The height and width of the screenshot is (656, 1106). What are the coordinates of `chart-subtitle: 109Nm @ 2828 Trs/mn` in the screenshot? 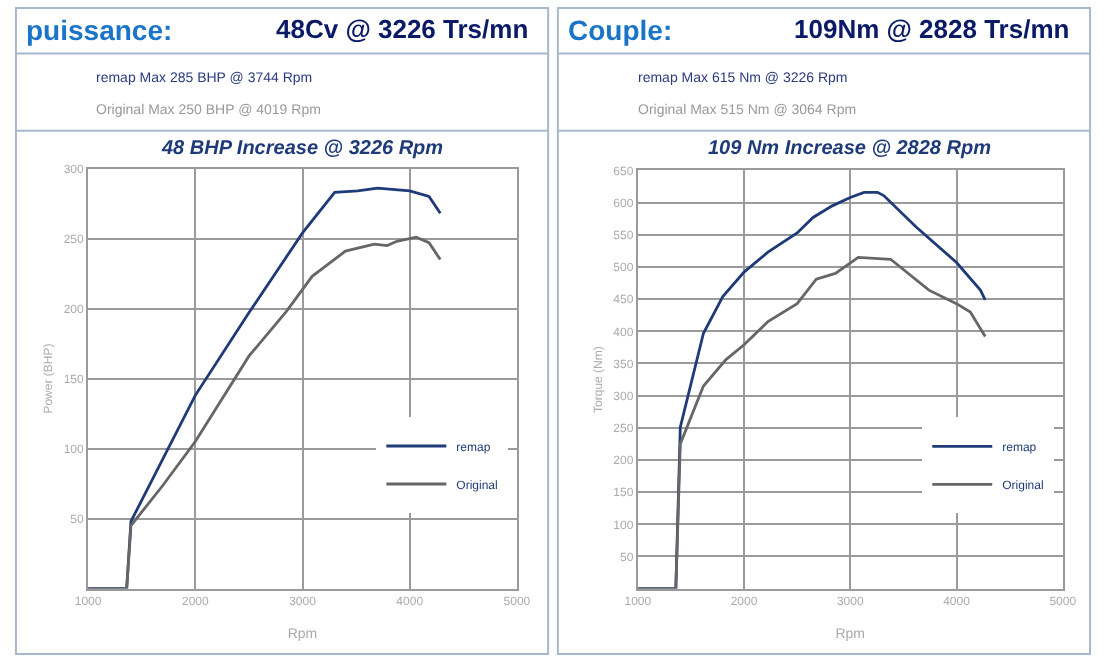 It's located at (932, 29).